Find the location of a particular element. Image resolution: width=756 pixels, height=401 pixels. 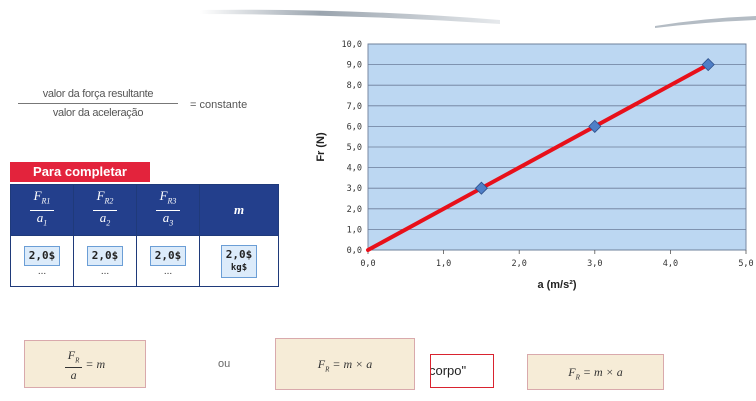

y-tick-label: 5,0 is located at coordinates (354, 148).